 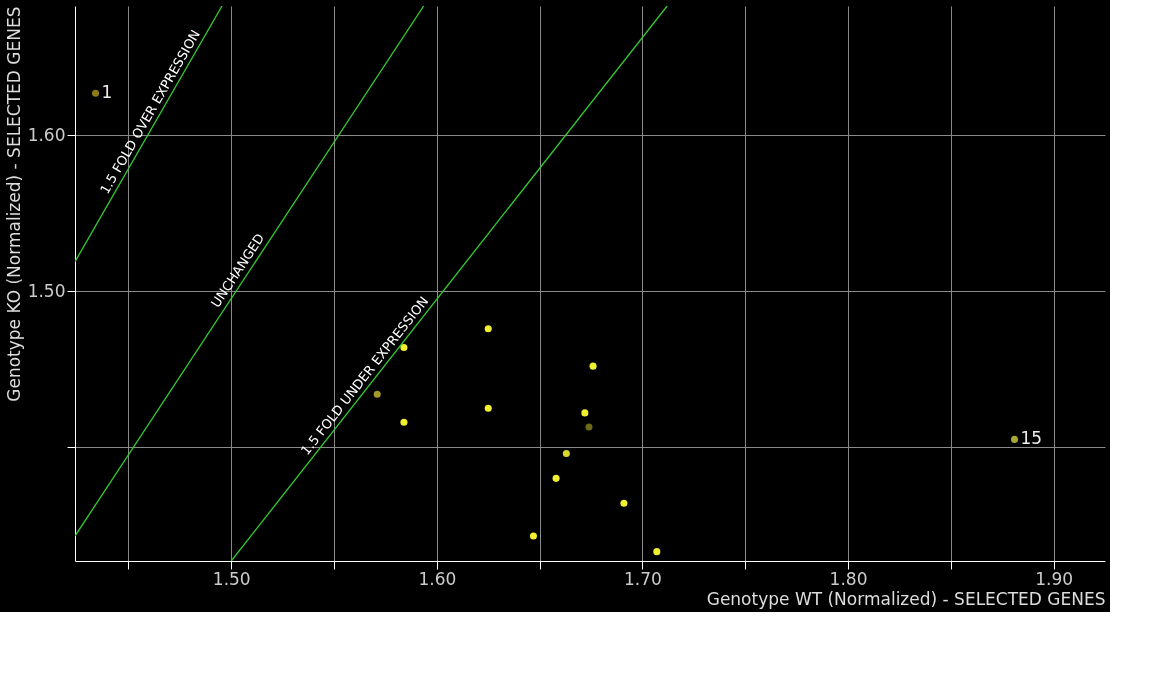 I want to click on x-tick-label: 1.90, so click(x=1054, y=578).